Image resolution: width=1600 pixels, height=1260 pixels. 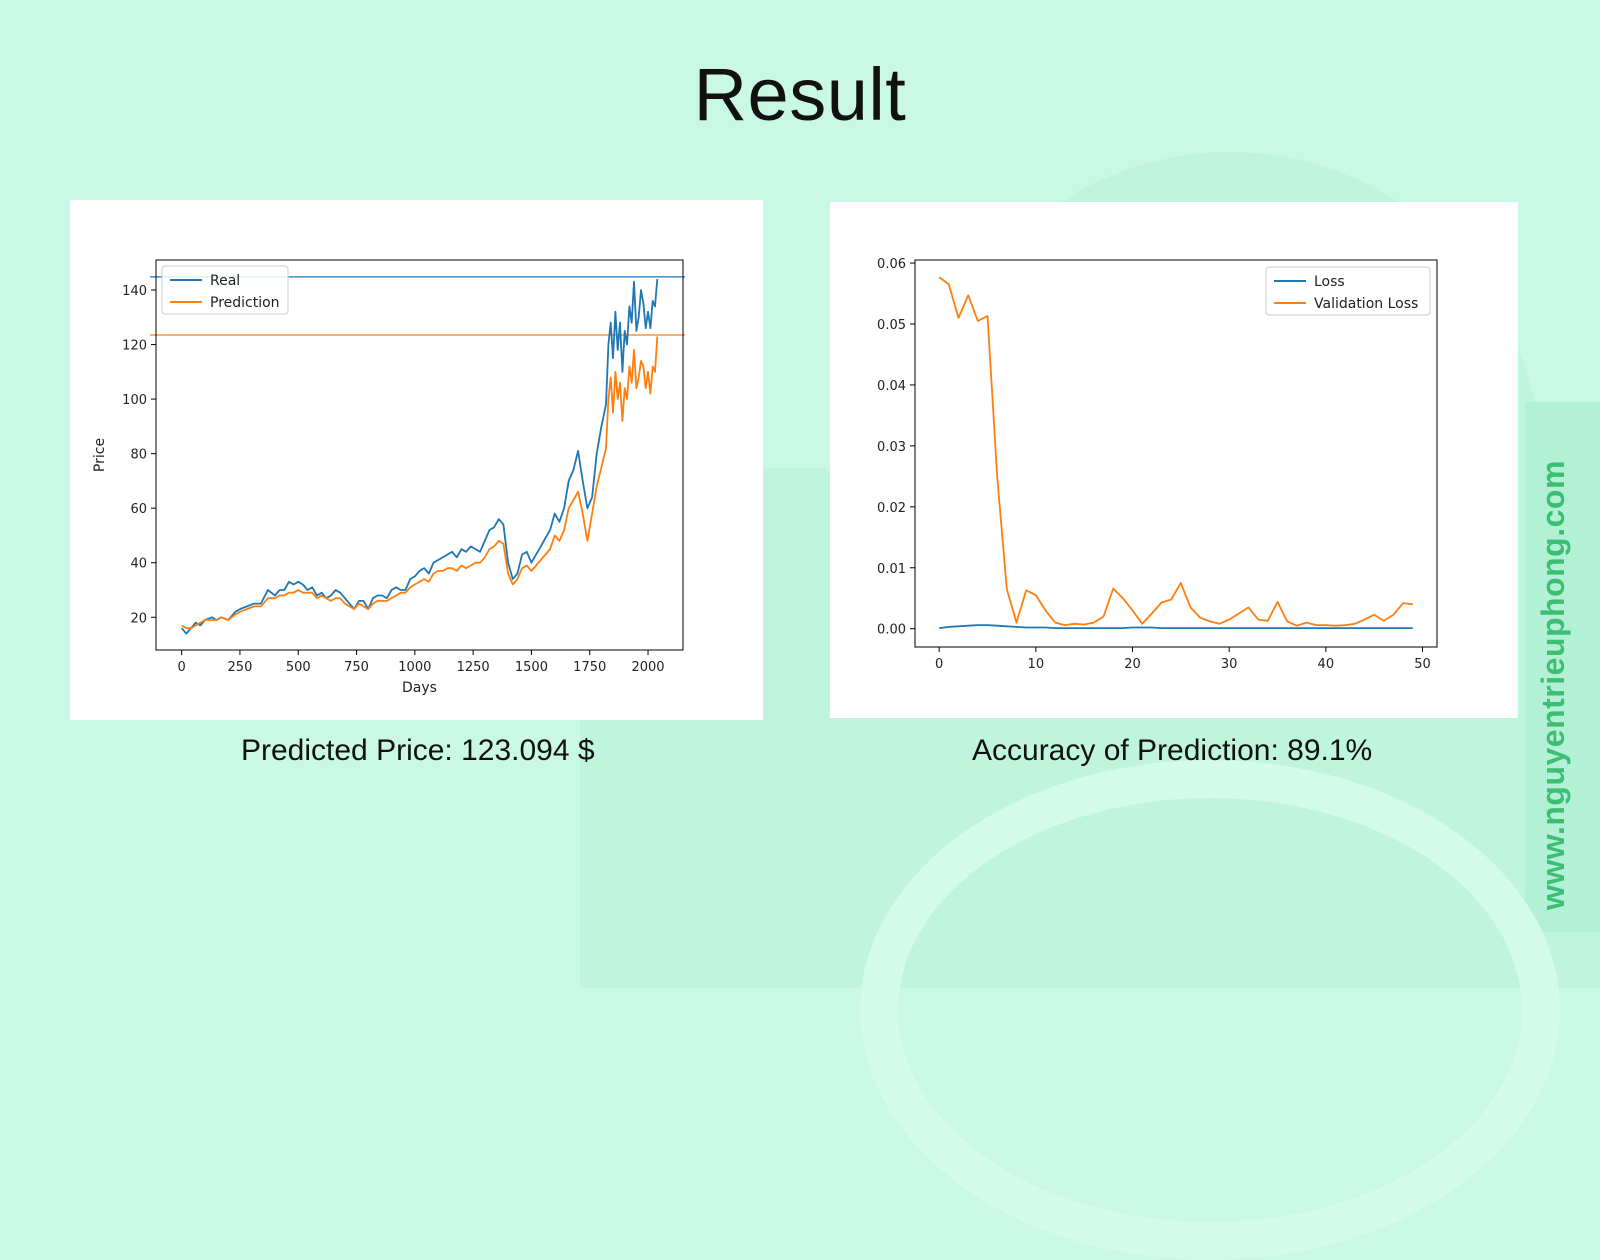 What do you see at coordinates (1348, 291) in the screenshot?
I see `legend-box` at bounding box center [1348, 291].